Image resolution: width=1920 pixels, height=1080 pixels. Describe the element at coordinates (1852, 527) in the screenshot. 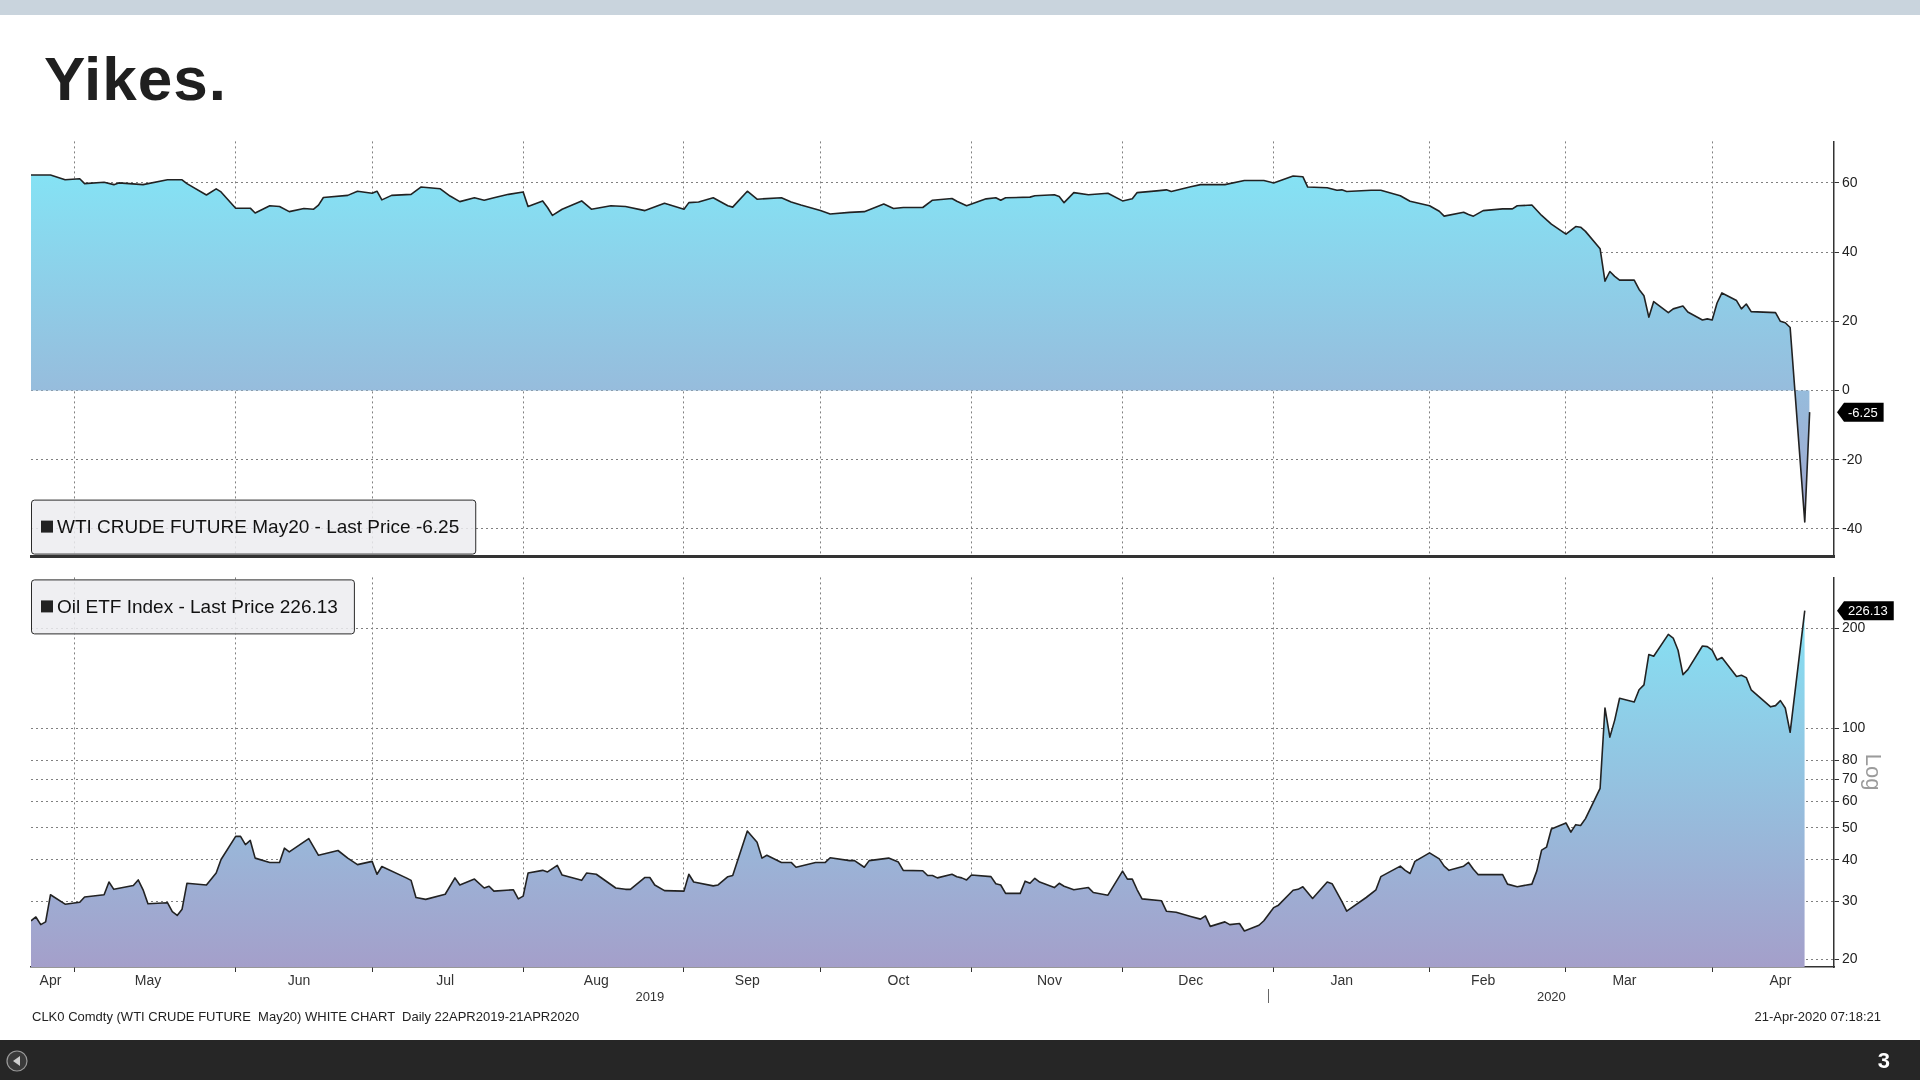

I see `y-tick-label: -40` at that location.